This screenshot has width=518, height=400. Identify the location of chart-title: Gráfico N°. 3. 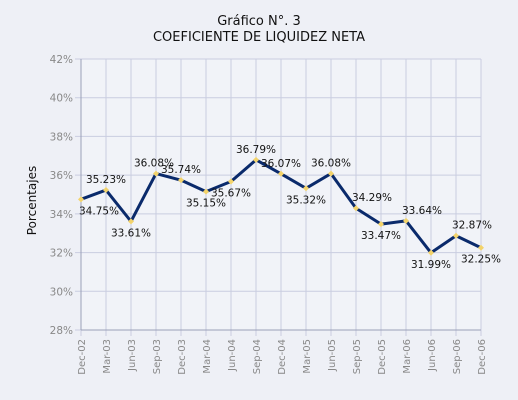
(259, 21).